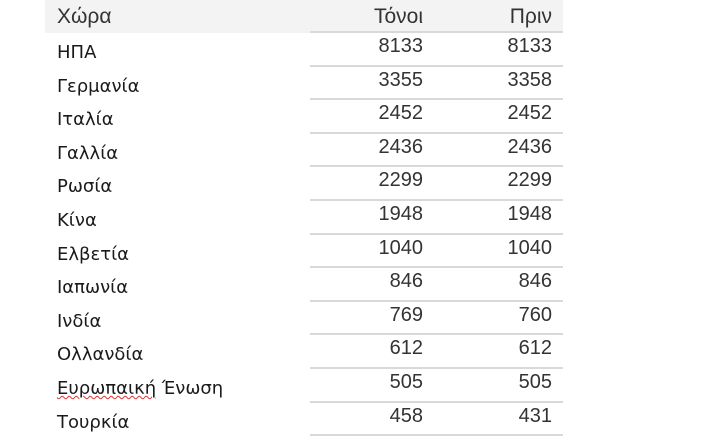  What do you see at coordinates (401, 79) in the screenshot?
I see `tonnes-cell: 3355` at bounding box center [401, 79].